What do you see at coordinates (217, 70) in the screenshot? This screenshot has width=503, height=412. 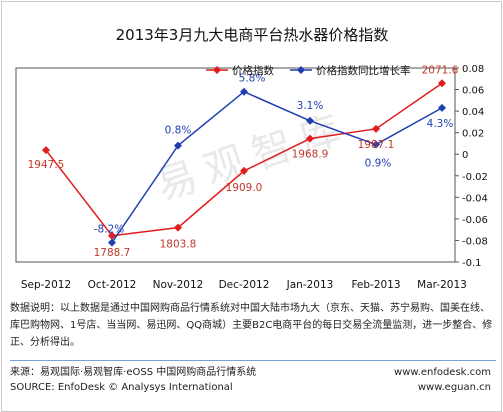 I see `legend-marker-price-index` at bounding box center [217, 70].